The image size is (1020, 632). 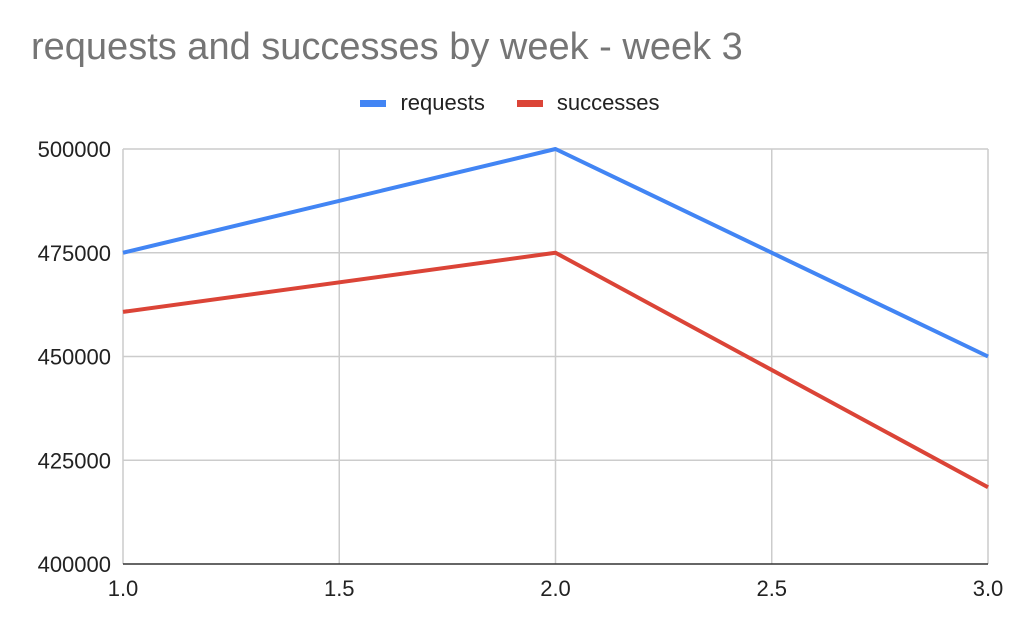 I want to click on y-tick-label: 425000, so click(x=74, y=460).